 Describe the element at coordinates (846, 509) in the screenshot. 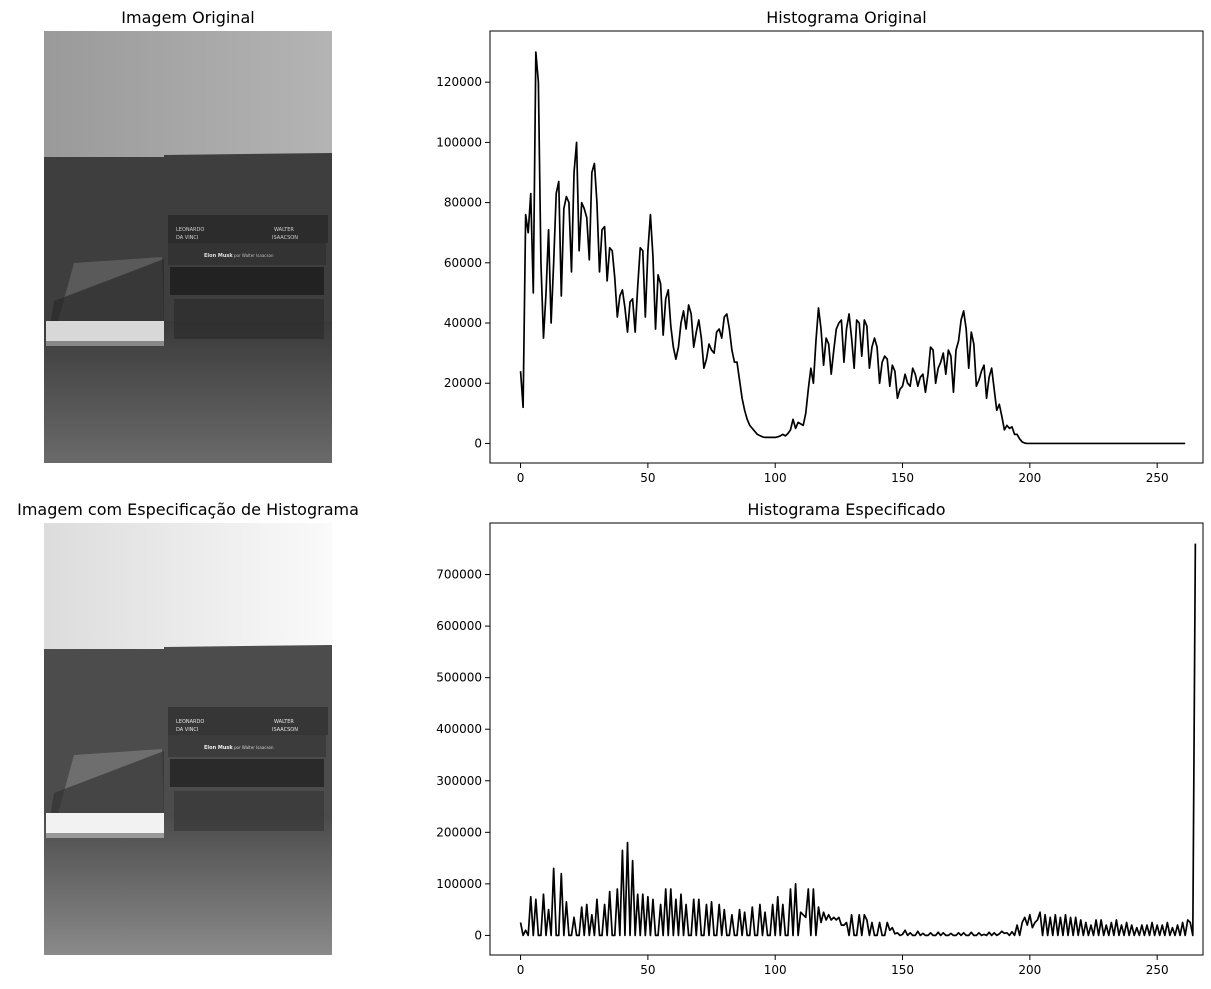

I see `specified-histogram-title: Histograma Especificado` at that location.